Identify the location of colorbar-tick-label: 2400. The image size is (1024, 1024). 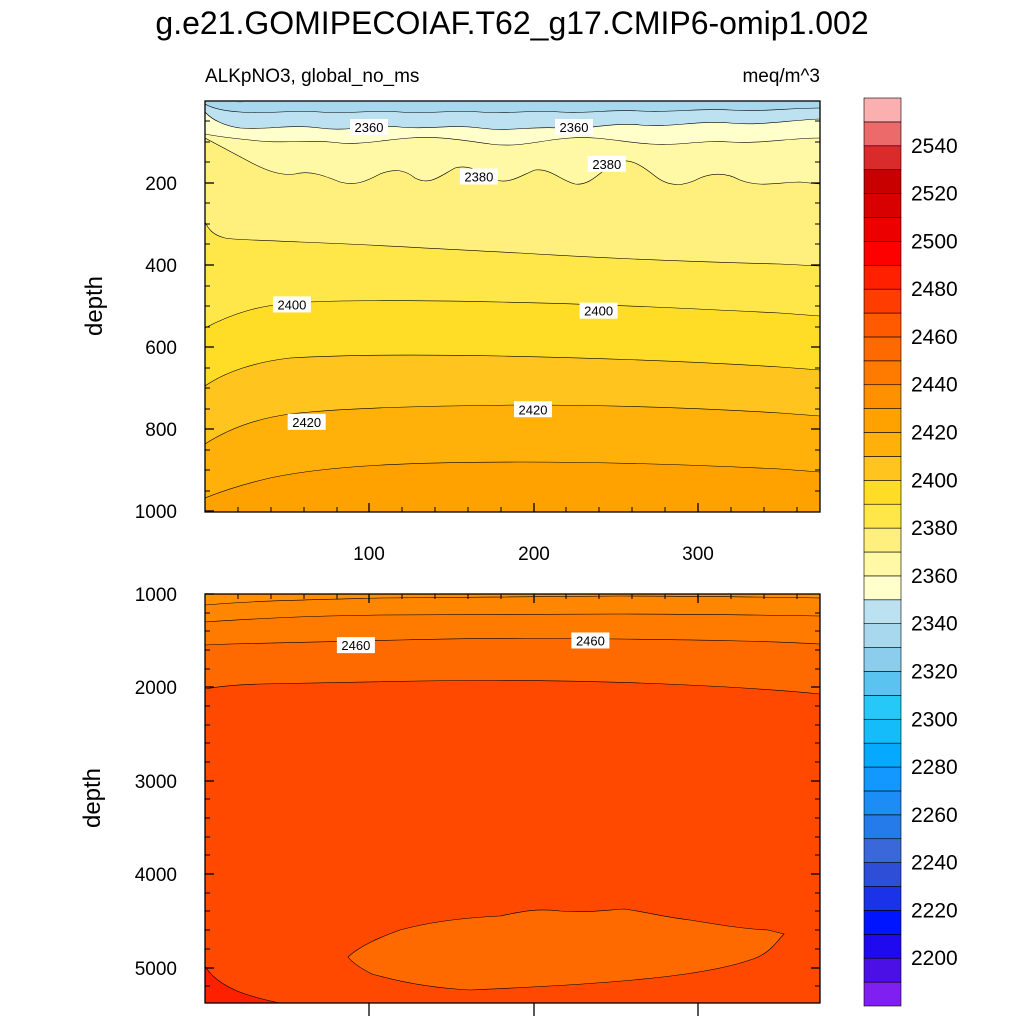
(934, 480).